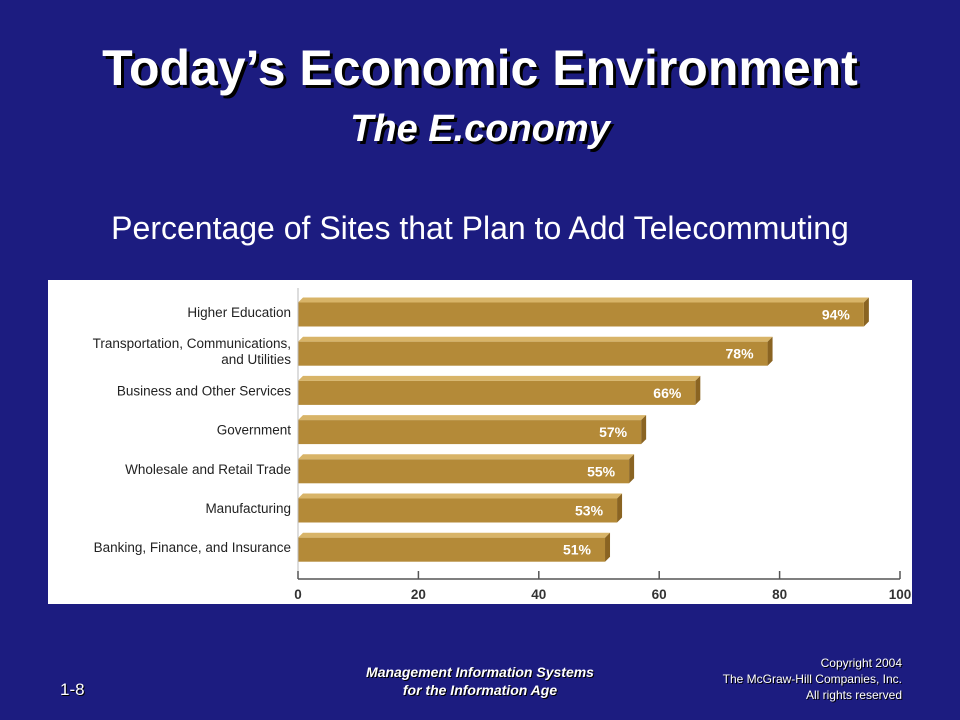 This screenshot has width=960, height=720. What do you see at coordinates (480, 672) in the screenshot?
I see `course-title-line1: Management Information Systems` at bounding box center [480, 672].